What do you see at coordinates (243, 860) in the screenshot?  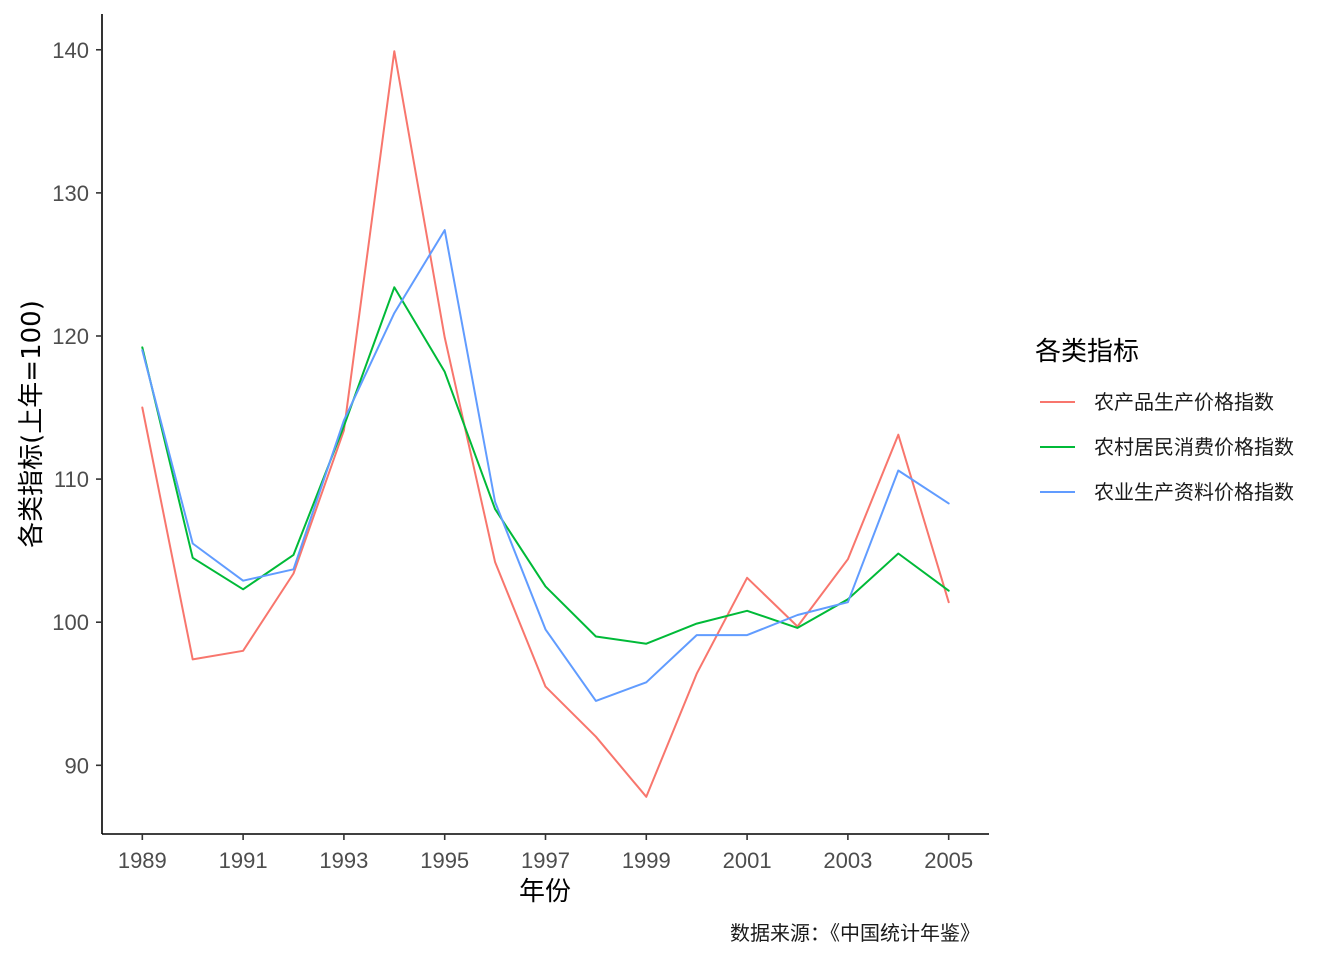 I see `x-tick-label: 1991` at bounding box center [243, 860].